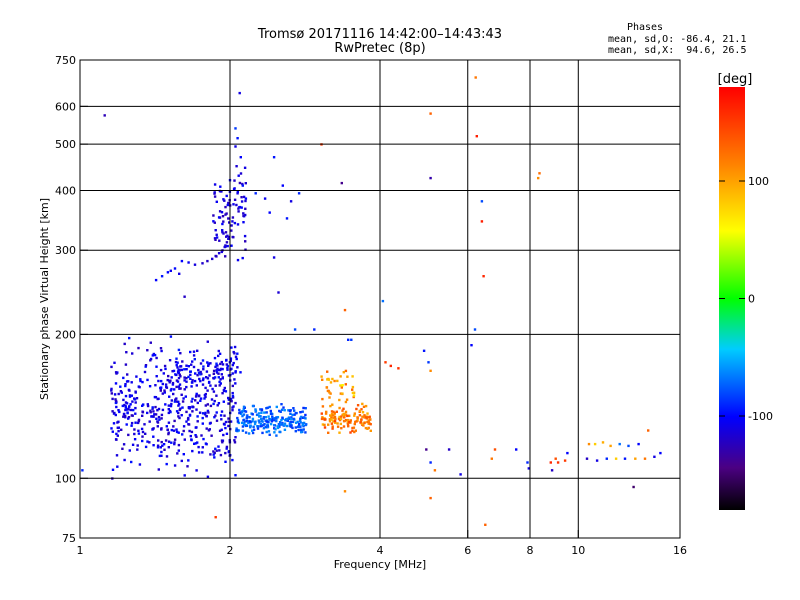 The width and height of the screenshot is (800, 600). Describe the element at coordinates (380, 550) in the screenshot. I see `x-tick-label: 4` at that location.